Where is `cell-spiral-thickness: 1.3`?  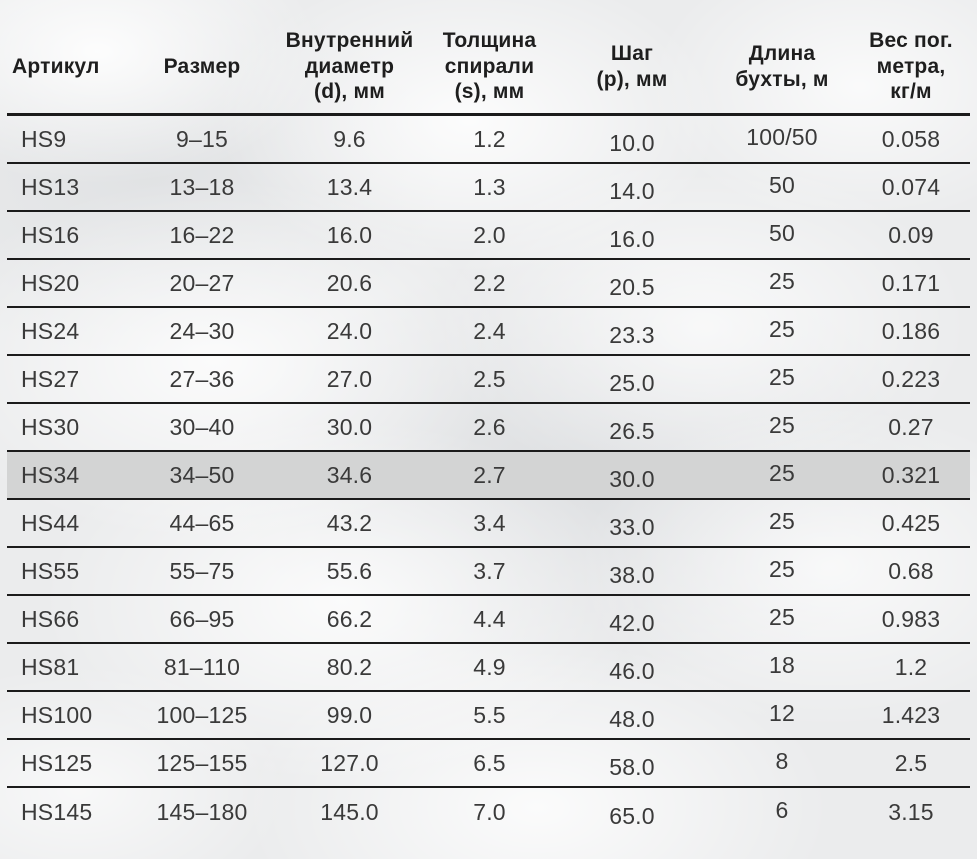 cell-spiral-thickness: 1.3 is located at coordinates (489, 186).